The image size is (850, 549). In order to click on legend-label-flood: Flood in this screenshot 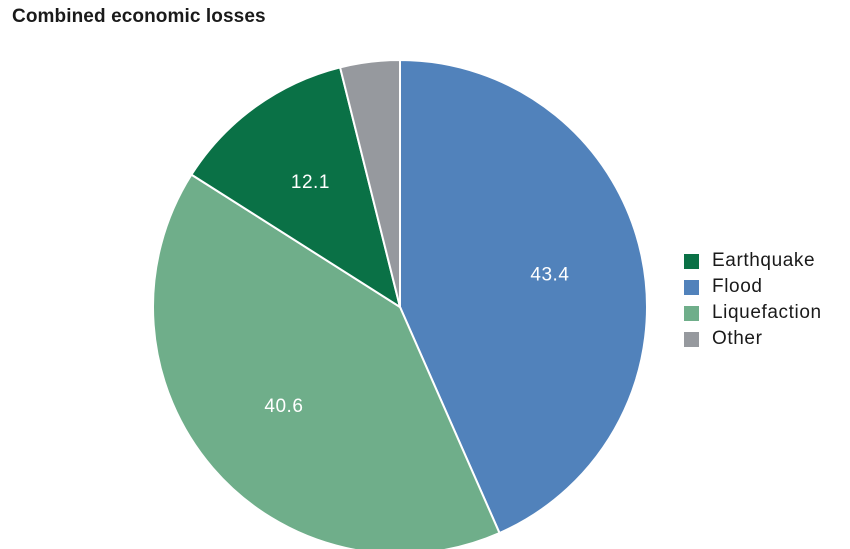, I will do `click(737, 286)`.